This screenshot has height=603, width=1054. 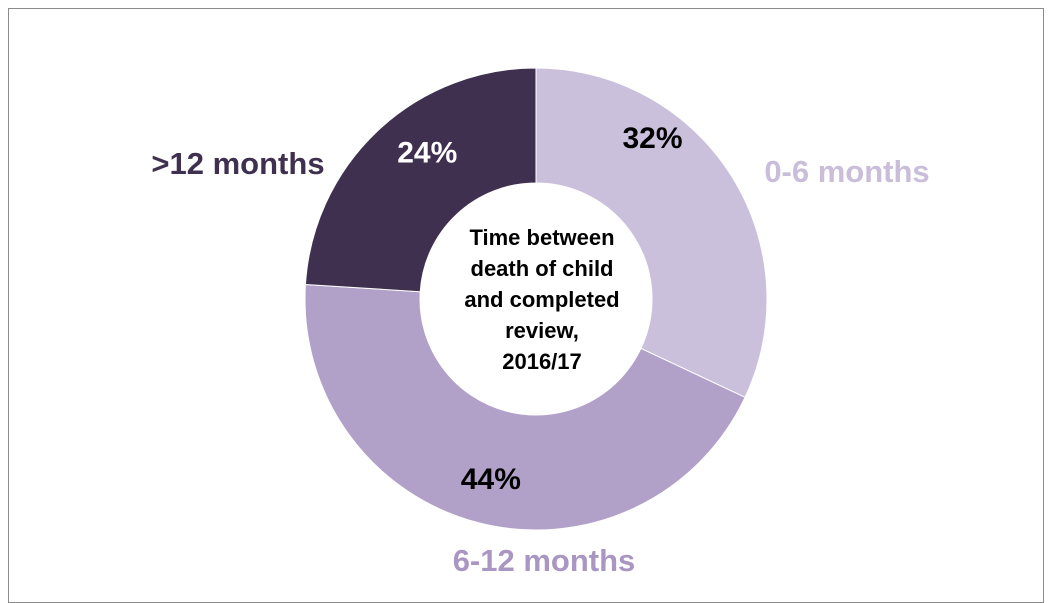 What do you see at coordinates (846, 171) in the screenshot?
I see `category-label: 0-6 months` at bounding box center [846, 171].